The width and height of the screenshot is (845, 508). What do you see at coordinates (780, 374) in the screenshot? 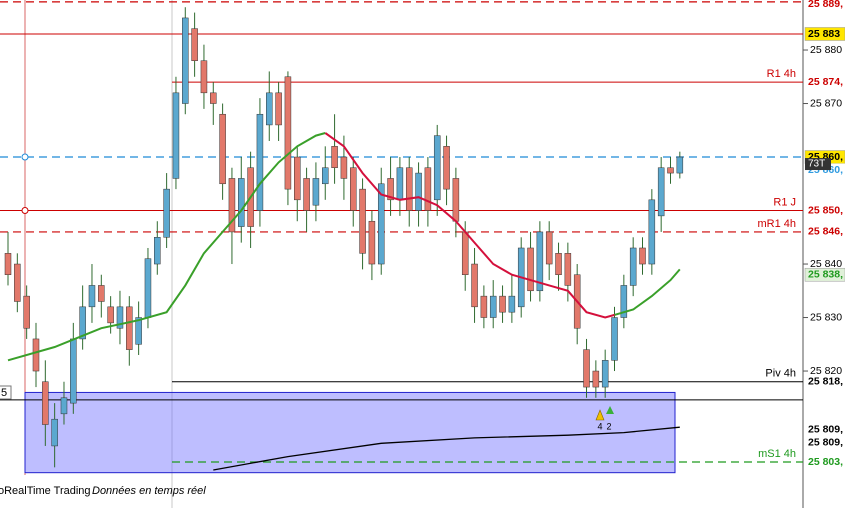
I see `level-name: Piv 4h` at bounding box center [780, 374].